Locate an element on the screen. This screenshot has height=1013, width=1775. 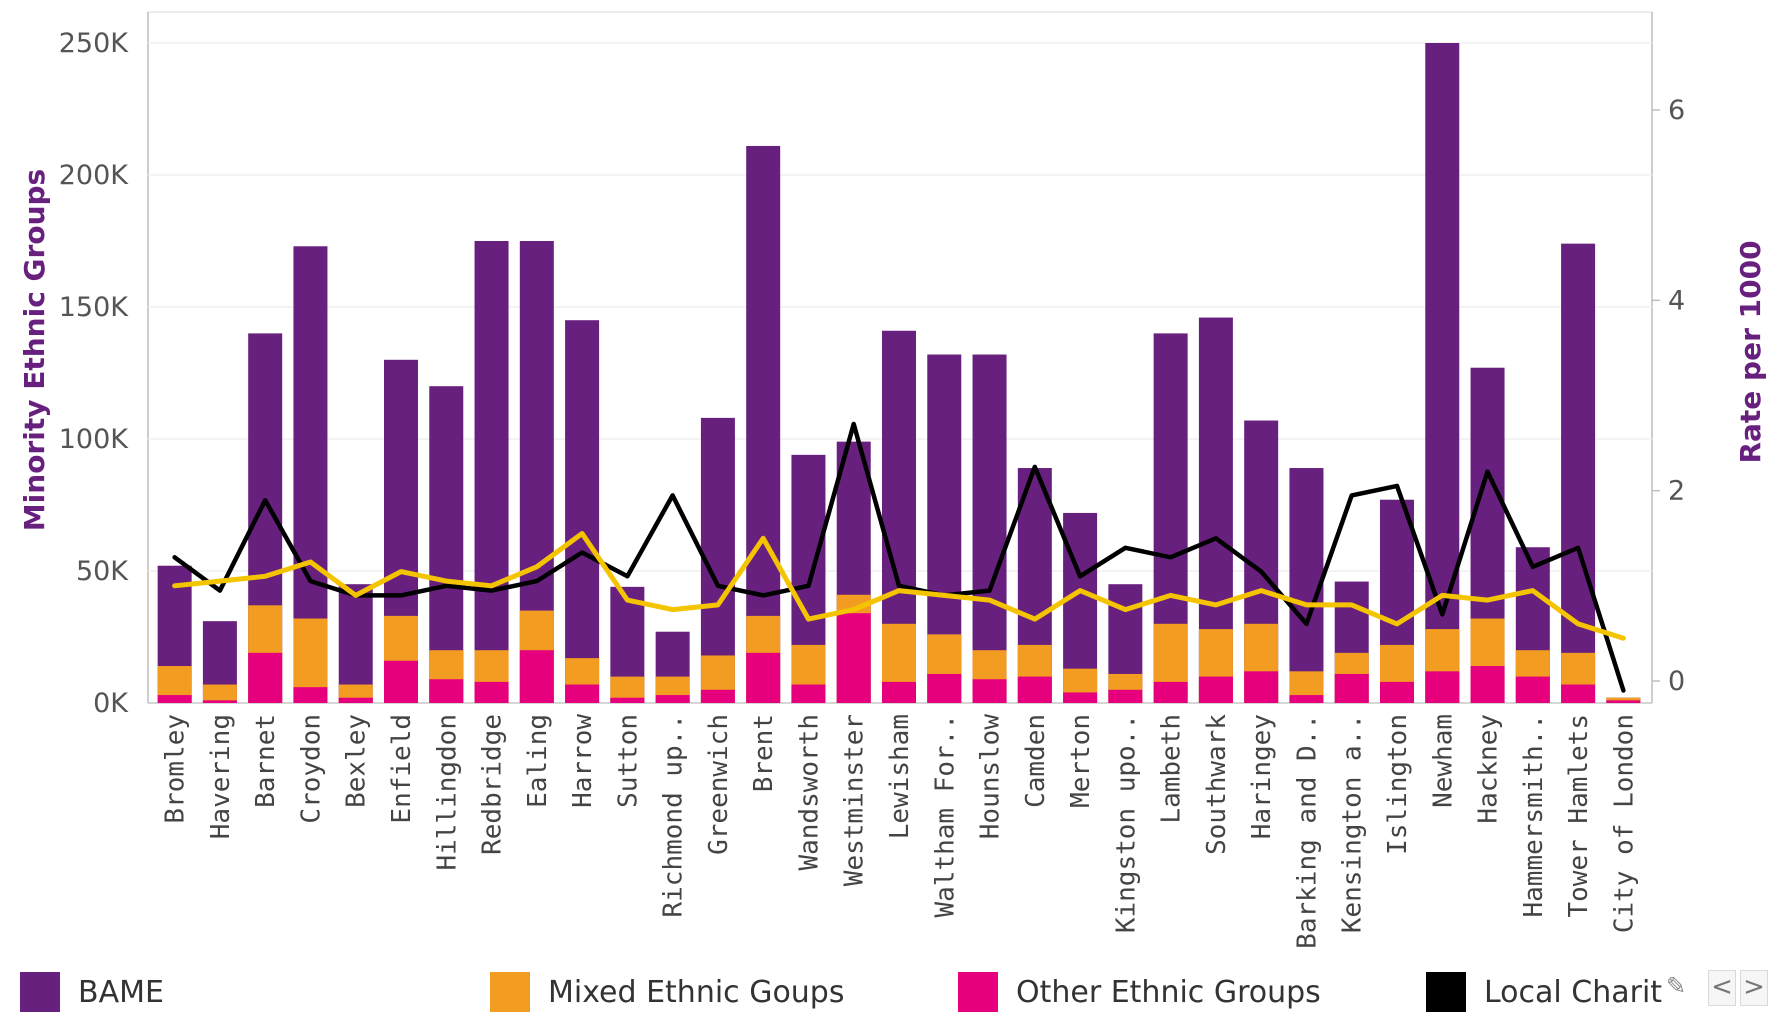
x-category-label: Hackney is located at coordinates (1489, 769).